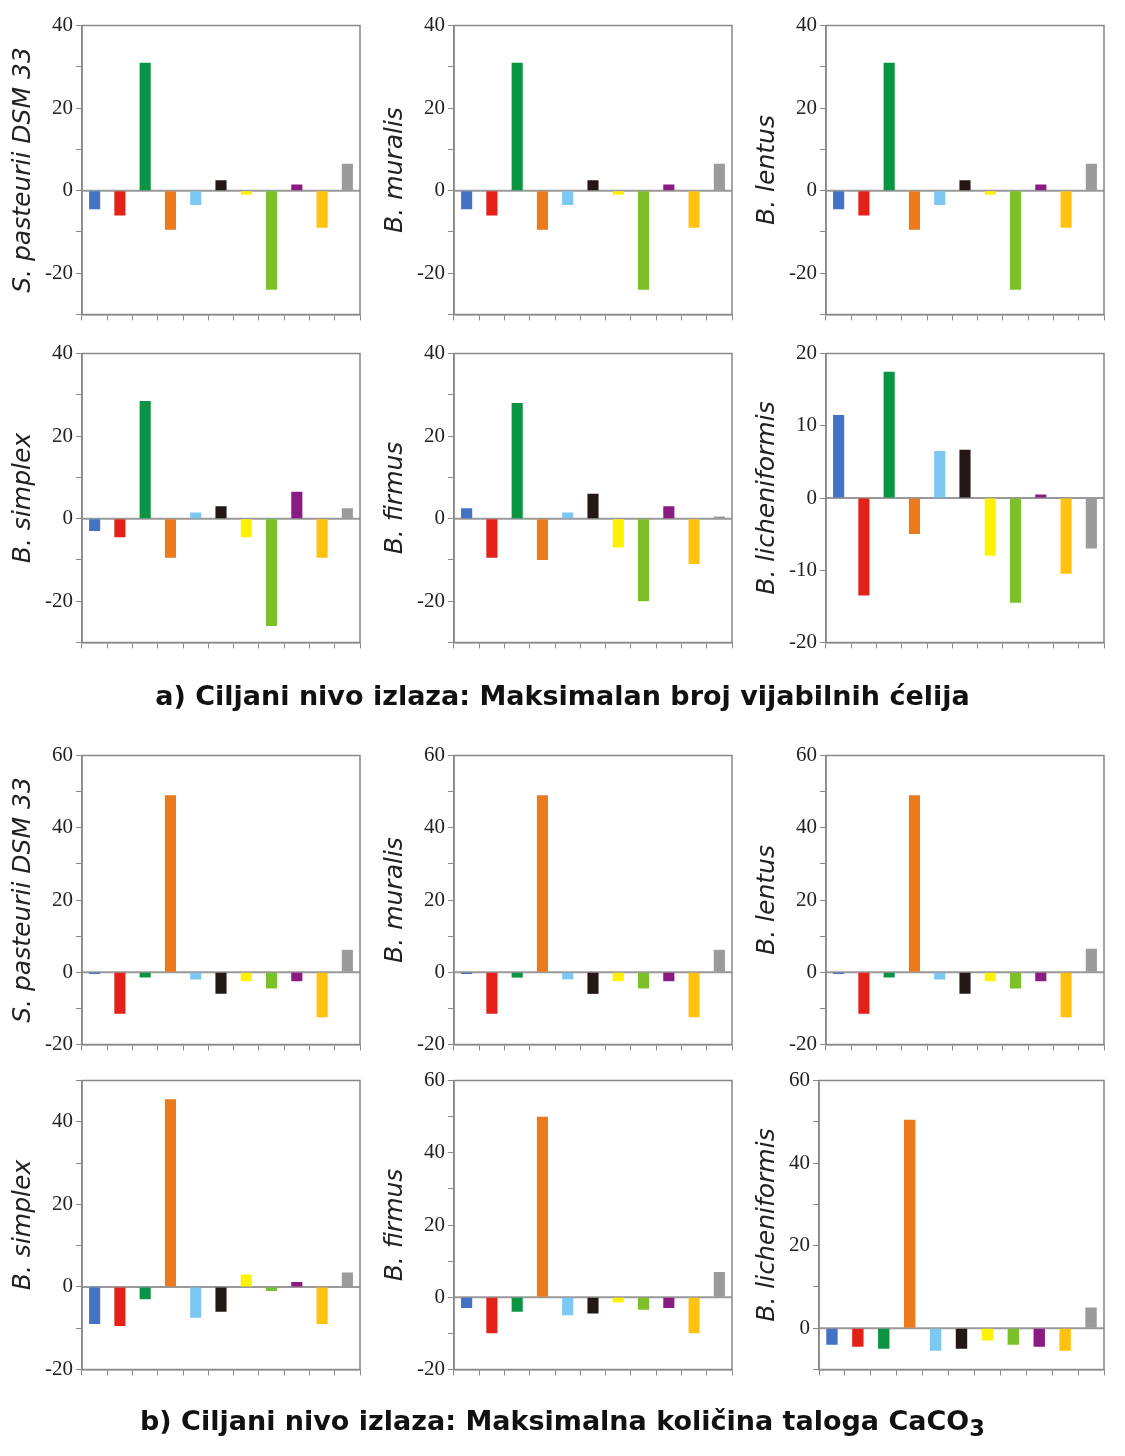 This screenshot has height=1456, width=1125. What do you see at coordinates (21, 170) in the screenshot?
I see `y-axis-title: S. pasteurii DSM 33` at bounding box center [21, 170].